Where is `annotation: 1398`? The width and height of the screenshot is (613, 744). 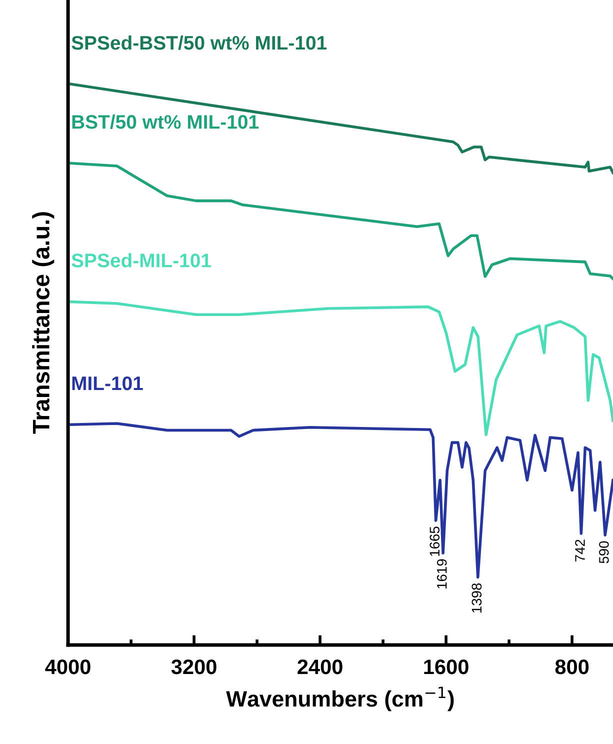
annotation: 1398 is located at coordinates (477, 598).